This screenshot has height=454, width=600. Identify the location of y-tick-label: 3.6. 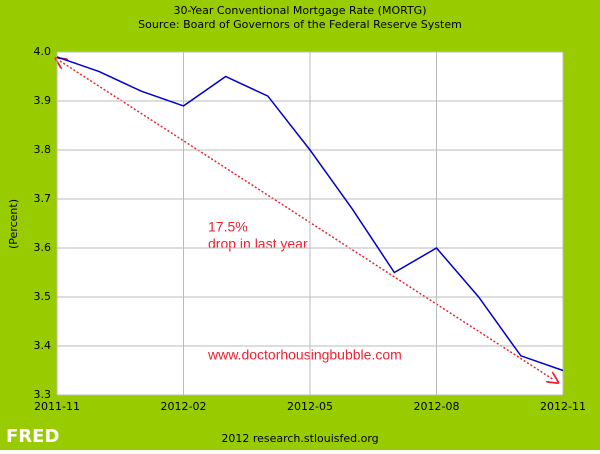
(43, 247).